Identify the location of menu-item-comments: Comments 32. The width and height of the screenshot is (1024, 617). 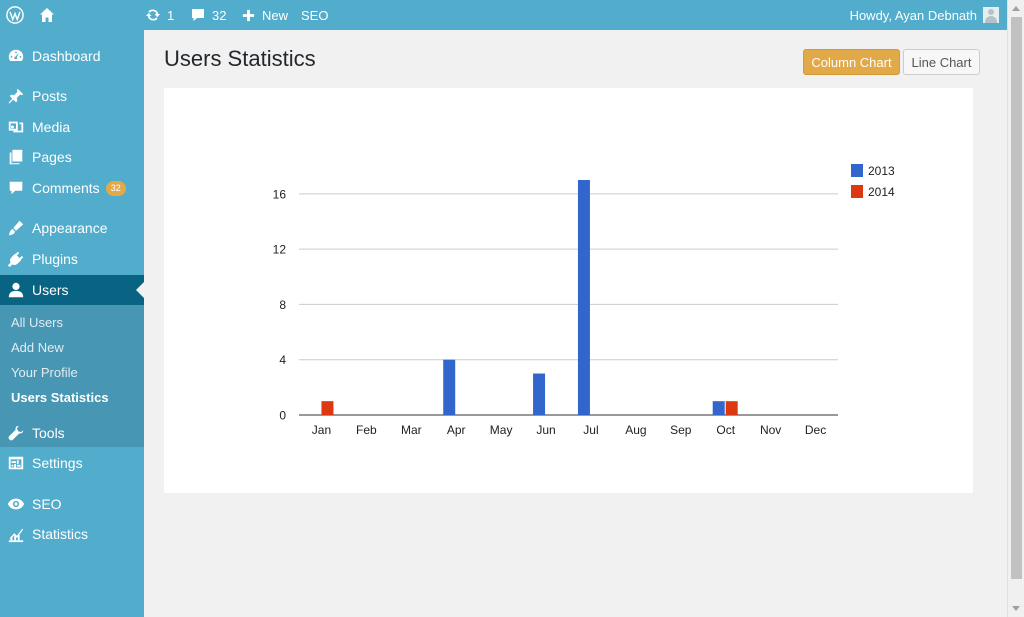
(72, 188).